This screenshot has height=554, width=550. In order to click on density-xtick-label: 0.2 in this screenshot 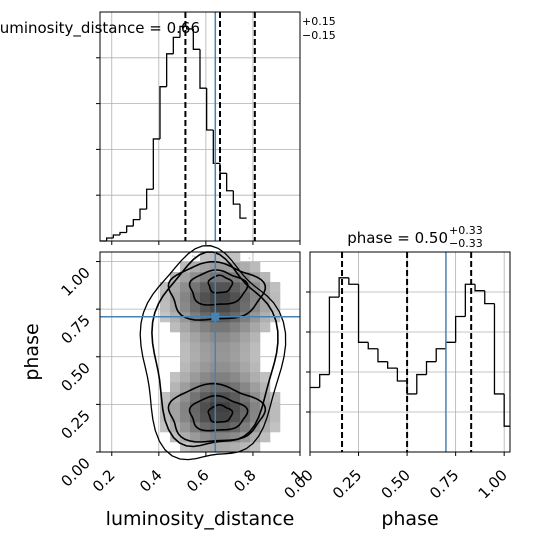, I will do `click(104, 481)`.